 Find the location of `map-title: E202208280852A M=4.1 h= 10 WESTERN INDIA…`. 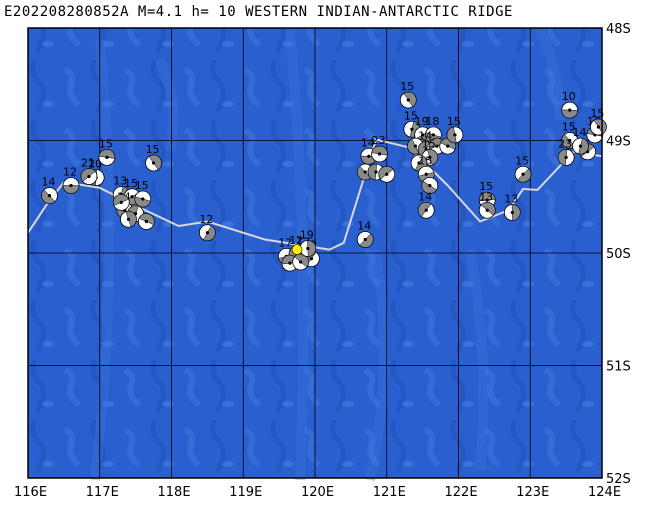

map-title: E202208280852A M=4.1 h= 10 WESTERN INDIA… is located at coordinates (258, 12).